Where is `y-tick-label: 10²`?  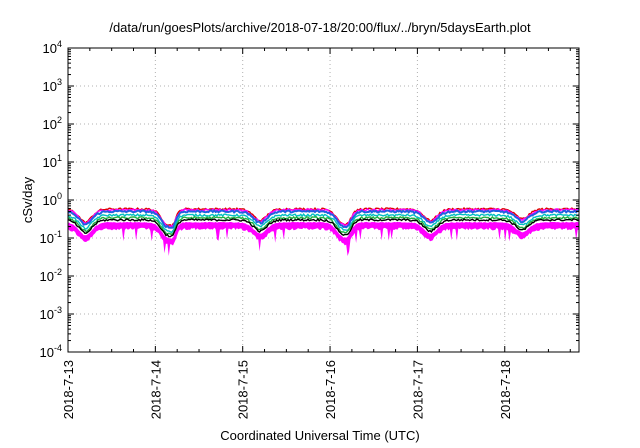
y-tick-label: 10² is located at coordinates (52, 123).